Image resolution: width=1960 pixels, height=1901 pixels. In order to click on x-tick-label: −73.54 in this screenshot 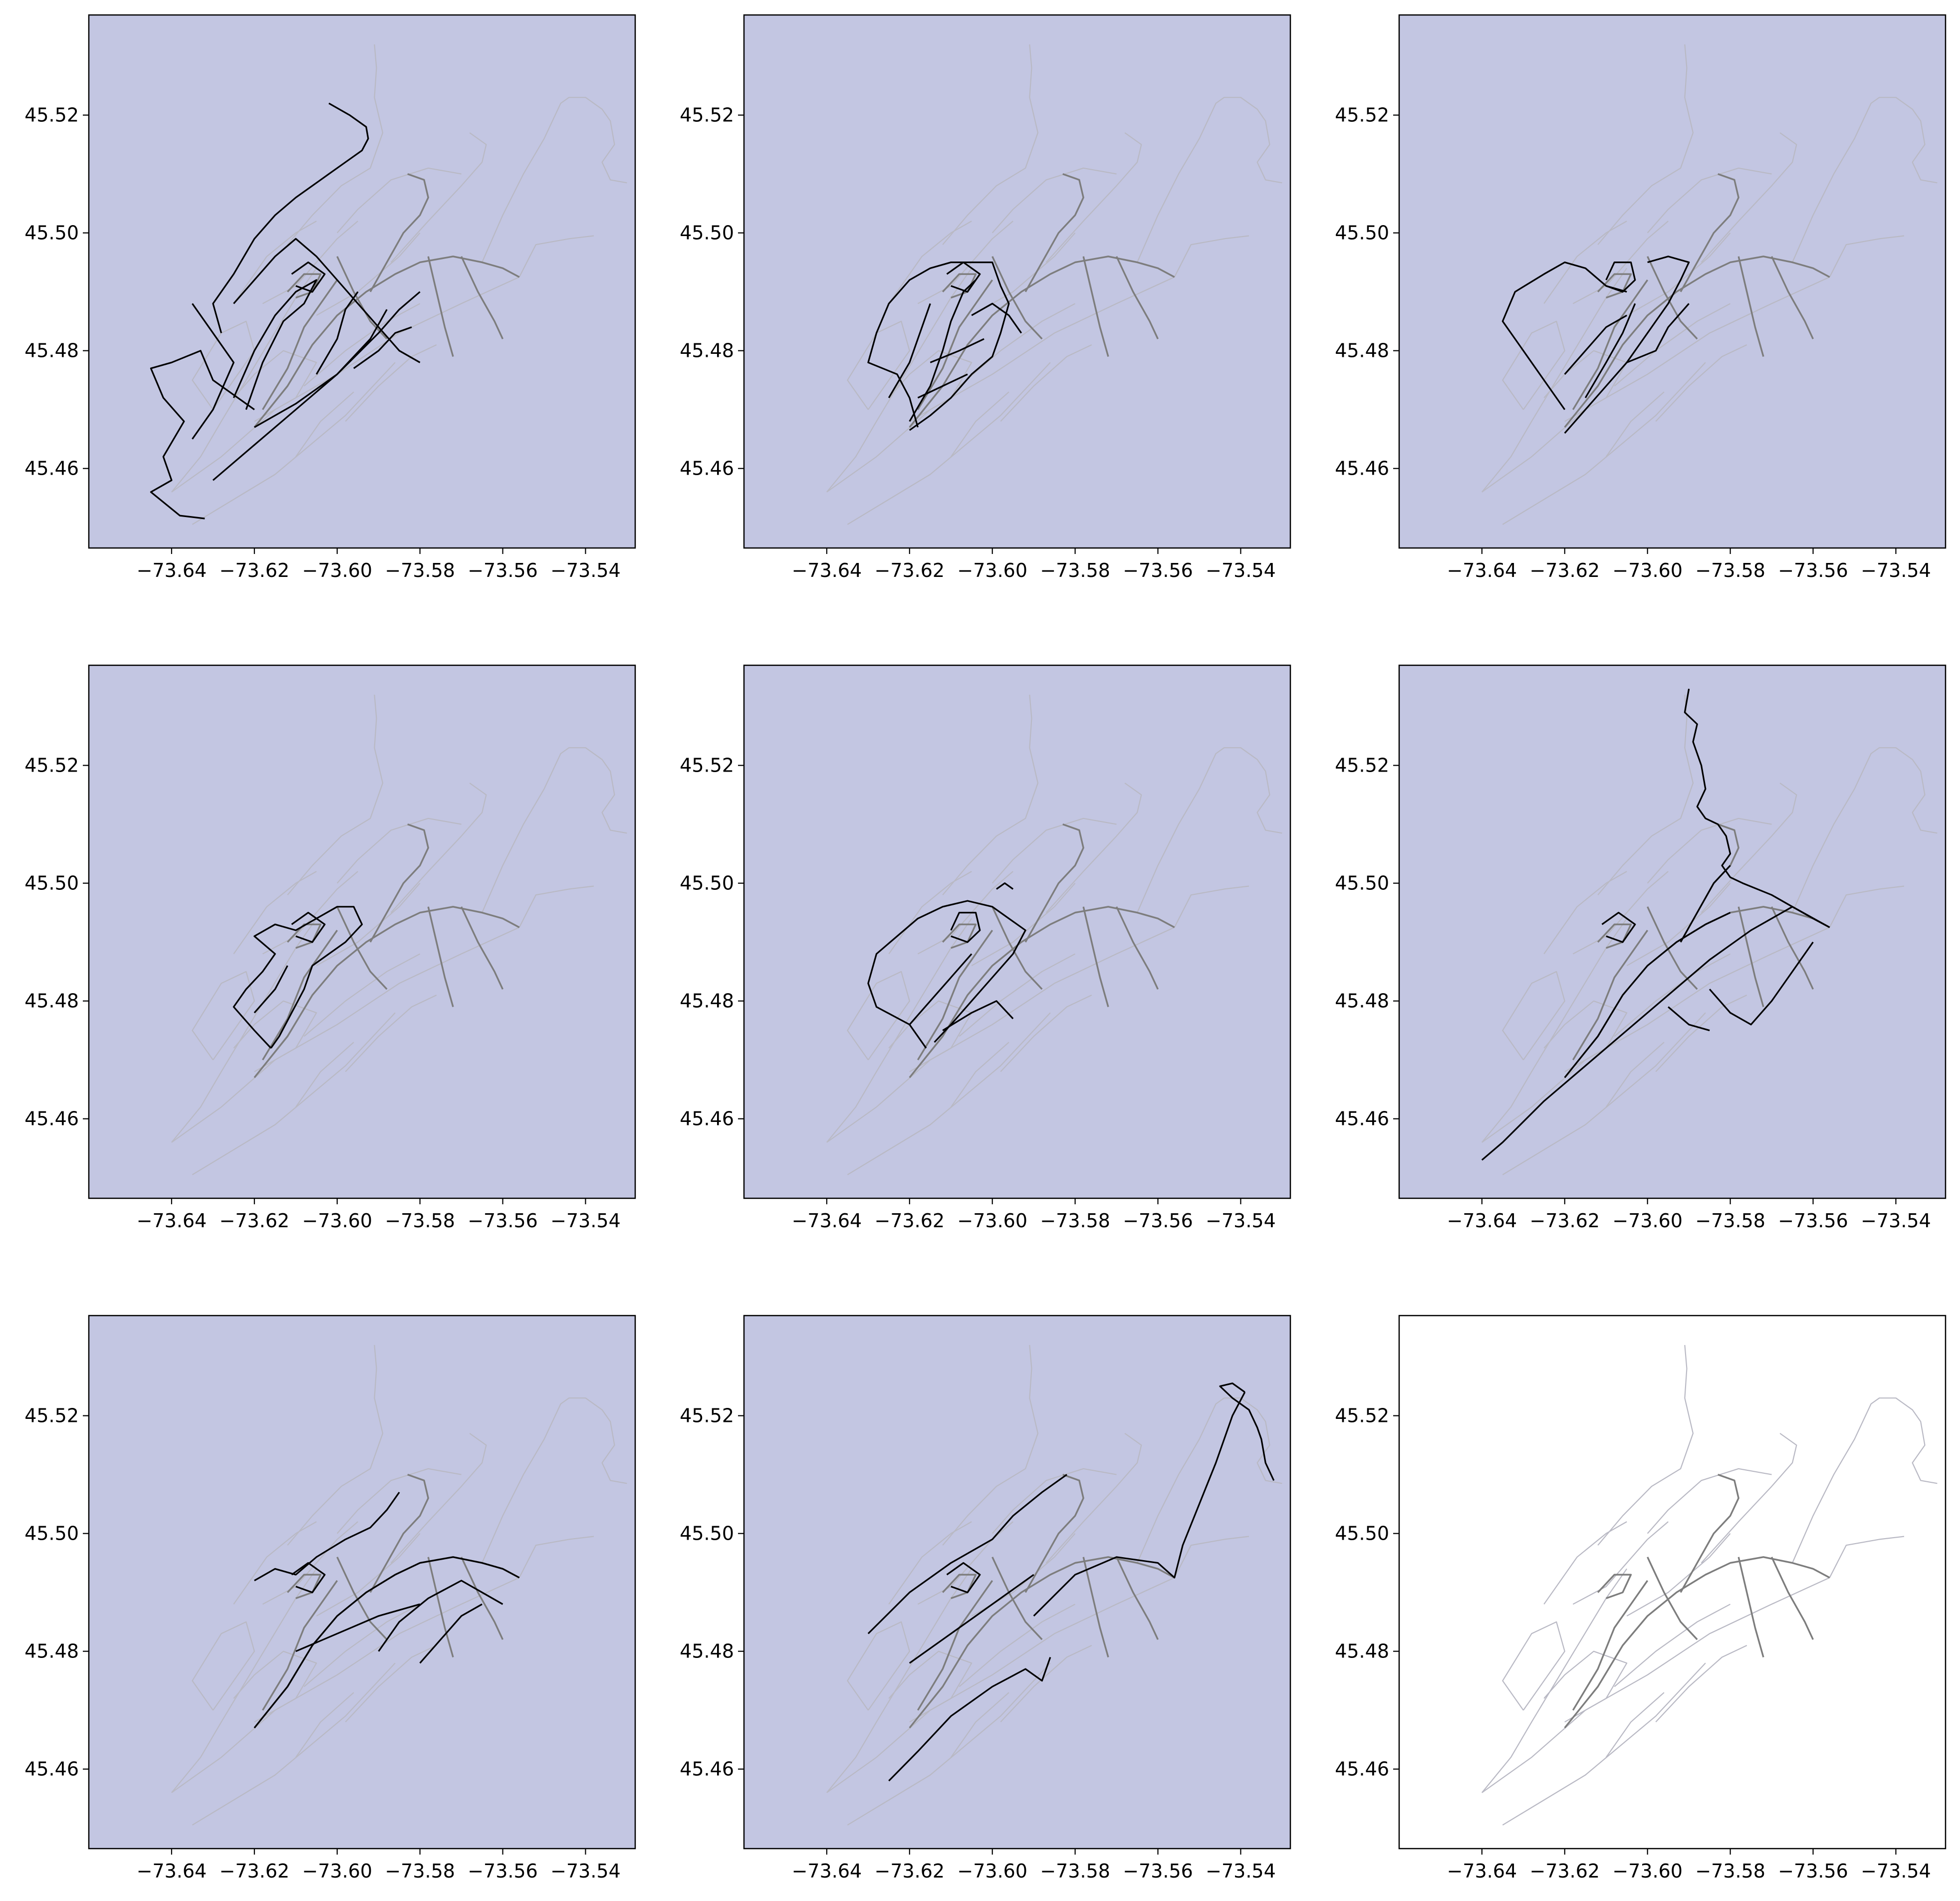, I will do `click(1241, 1221)`.